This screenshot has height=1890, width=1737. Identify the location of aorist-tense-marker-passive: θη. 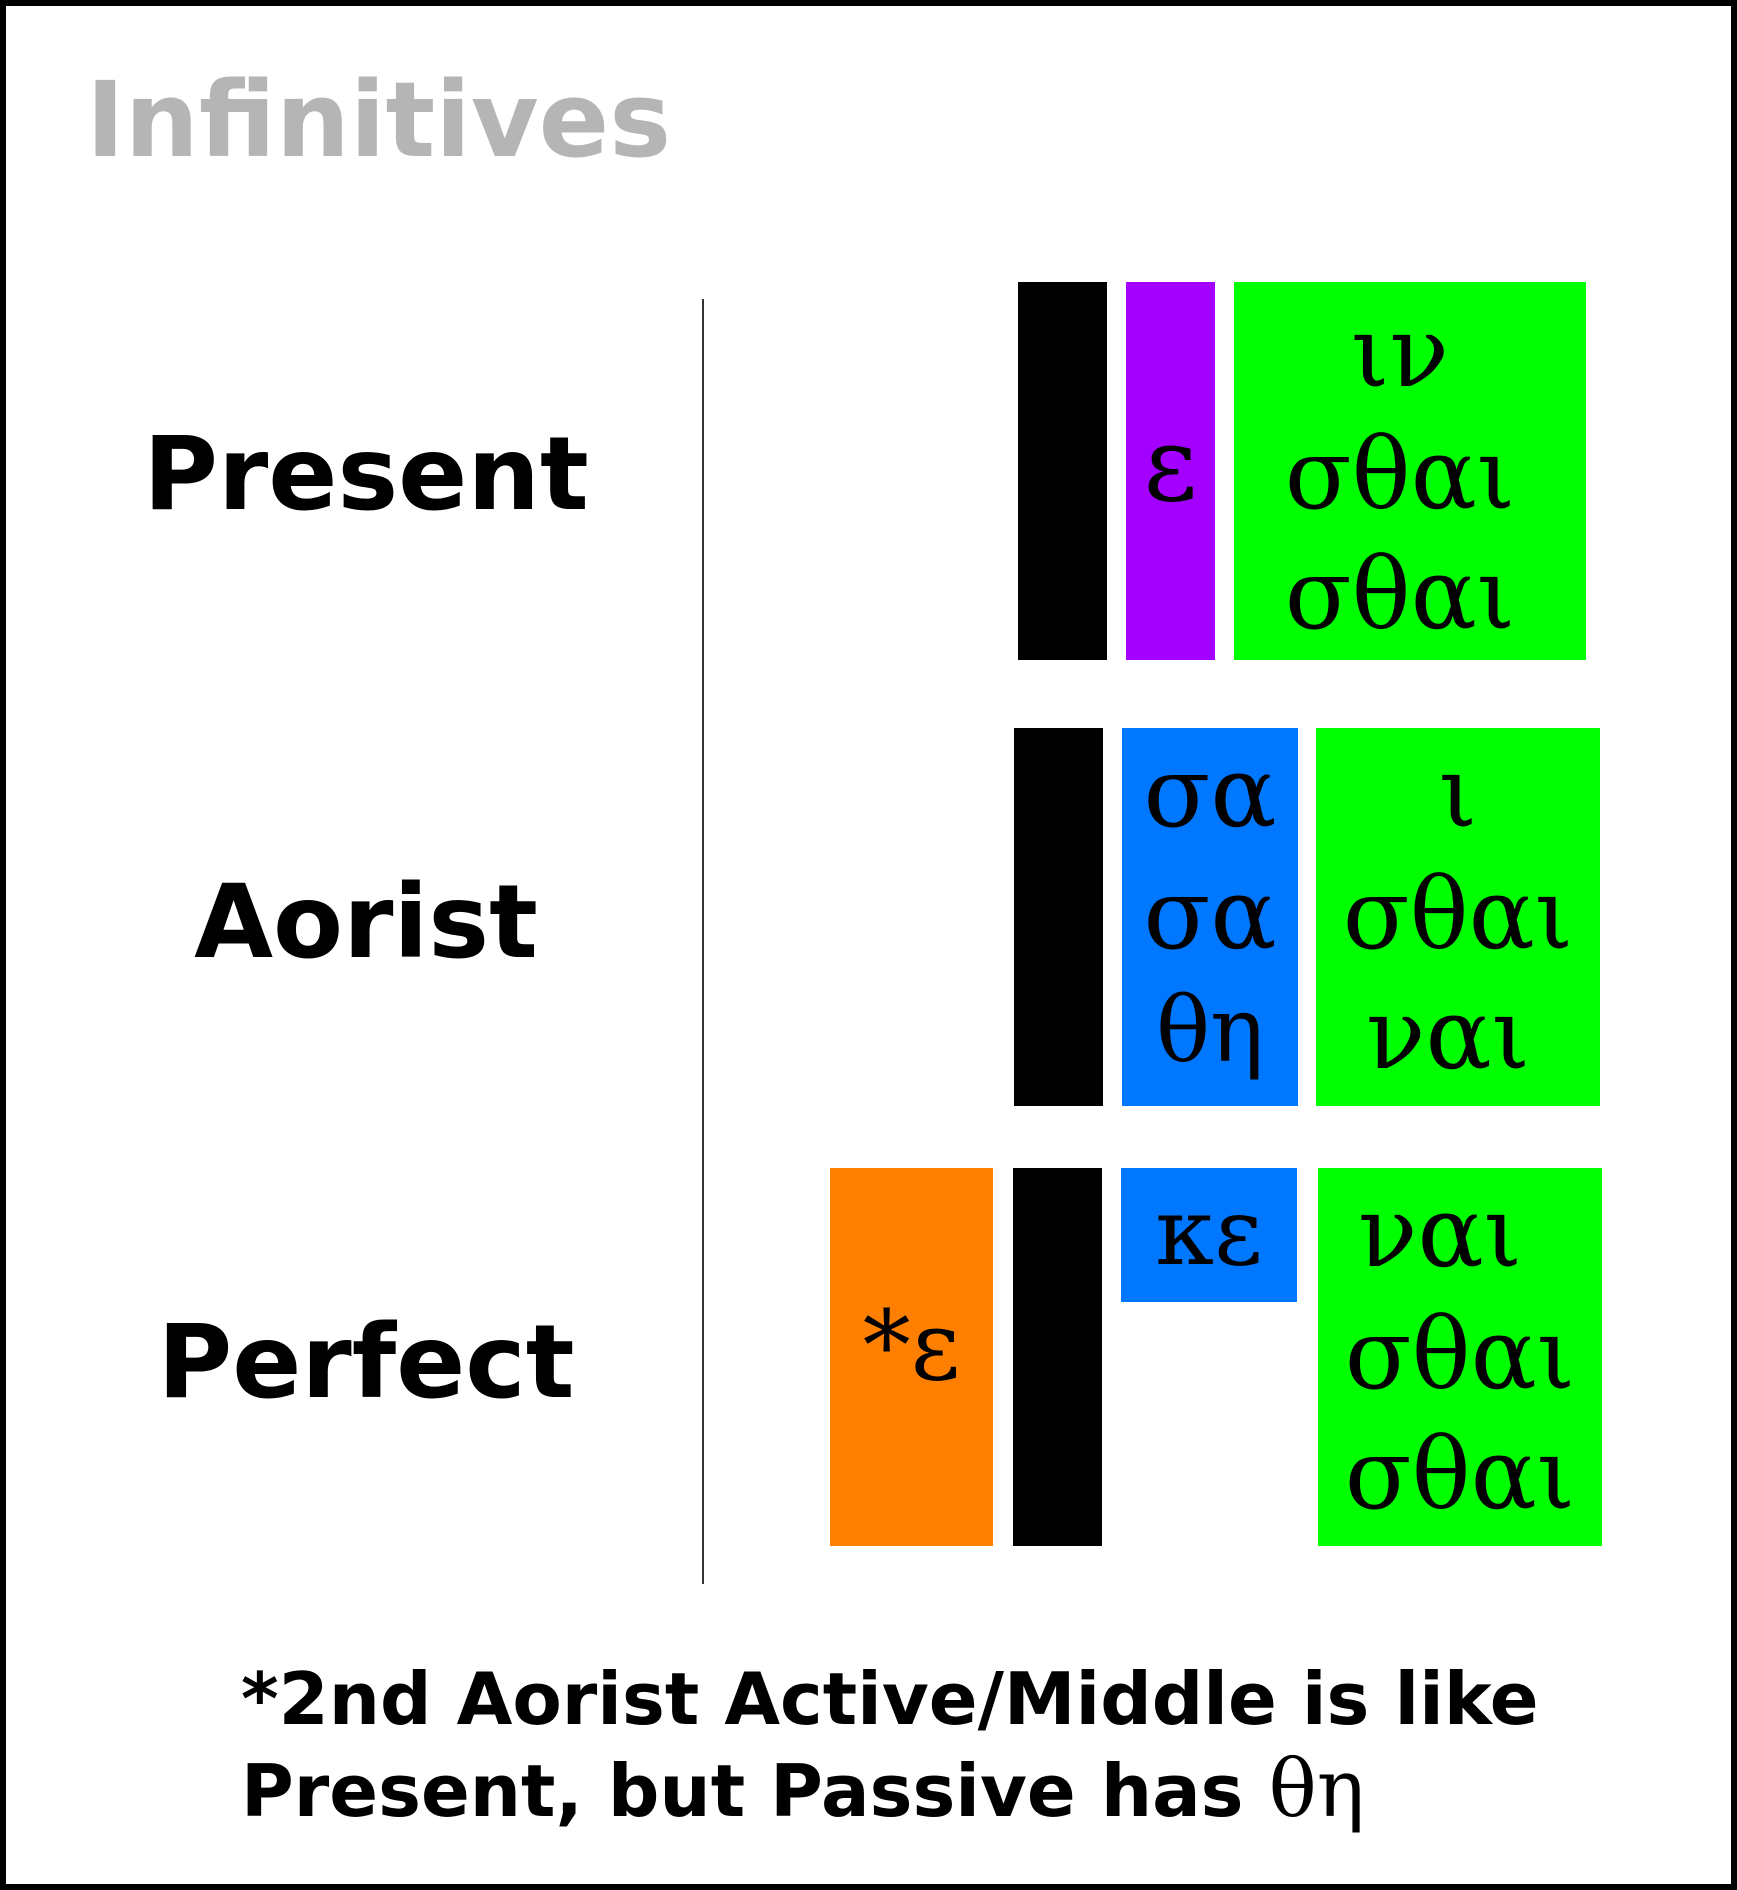
(1210, 1030).